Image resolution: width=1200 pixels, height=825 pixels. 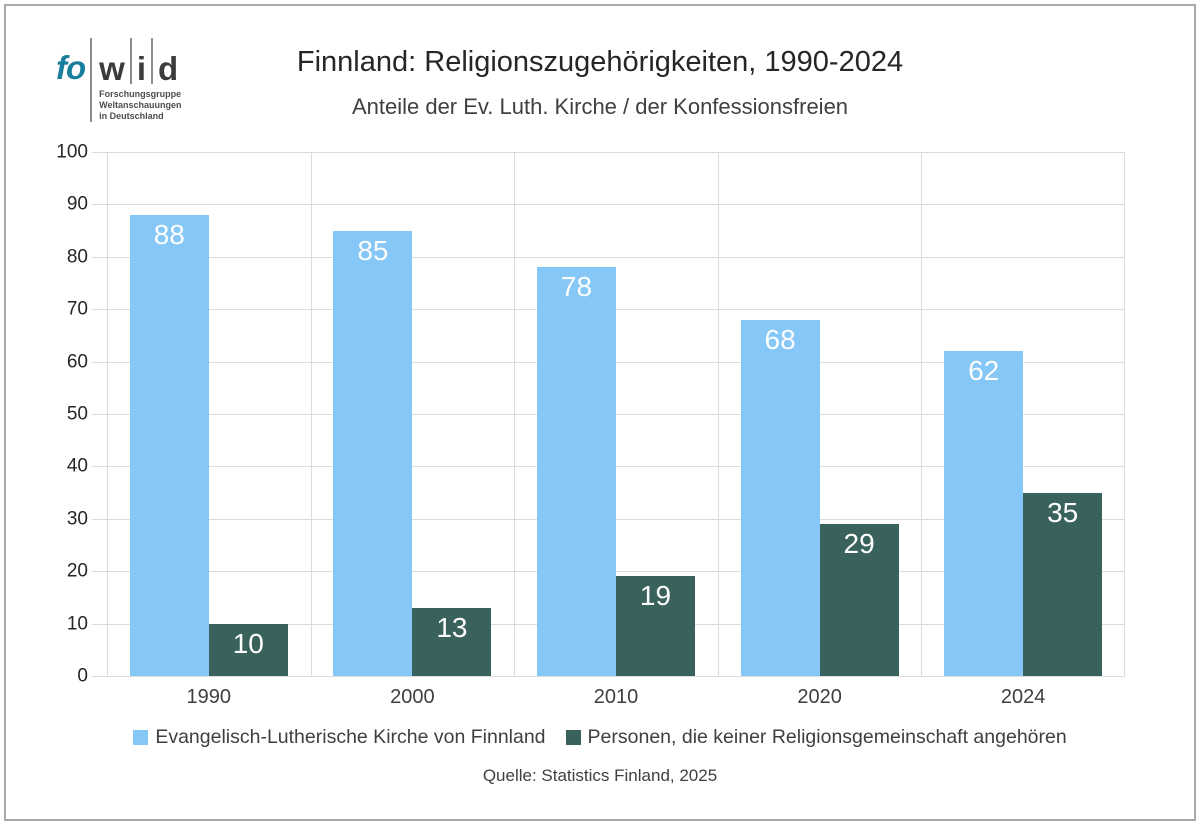 I want to click on x-tick-label: 2020, so click(x=819, y=697).